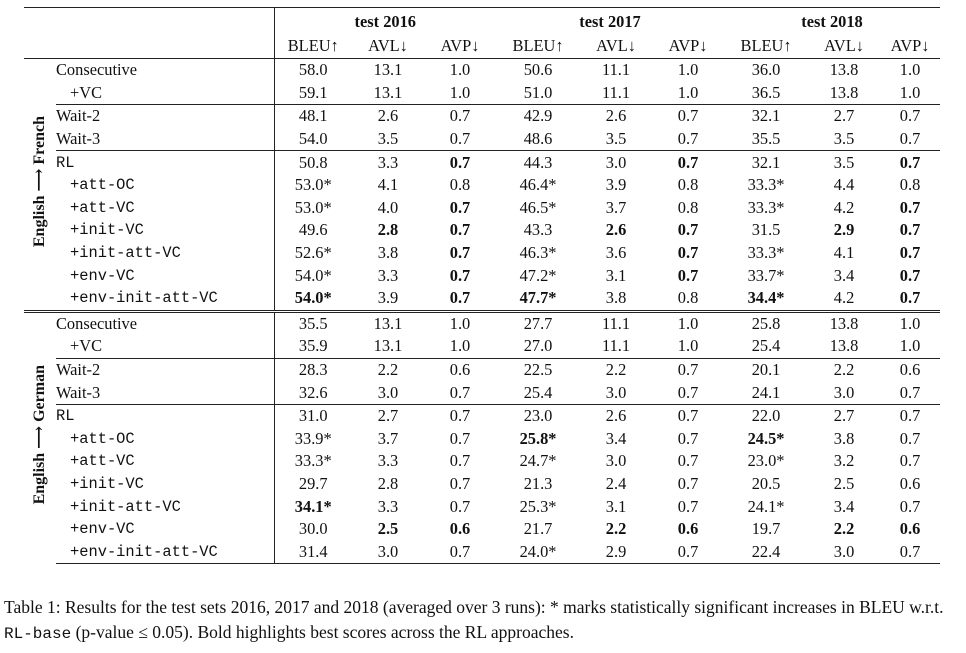 The width and height of the screenshot is (966, 653). I want to click on table-row: Wait-2 28.3 2.2 0.6 22.5 2.2 0.7 20.1 2.2 0.6, so click(482, 369).